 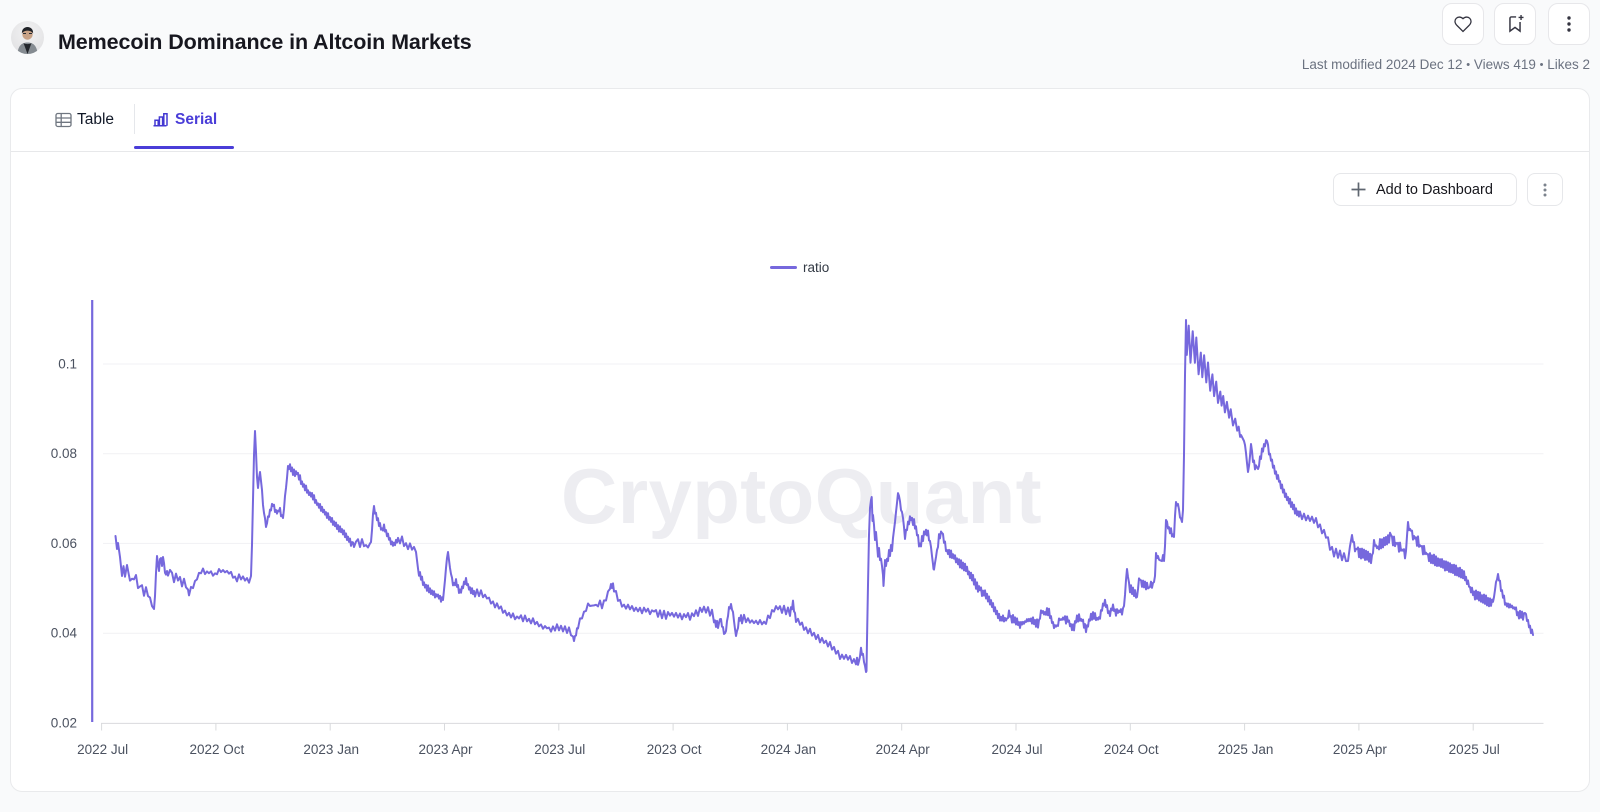 What do you see at coordinates (64, 453) in the screenshot?
I see `svg-text: 0.08` at bounding box center [64, 453].